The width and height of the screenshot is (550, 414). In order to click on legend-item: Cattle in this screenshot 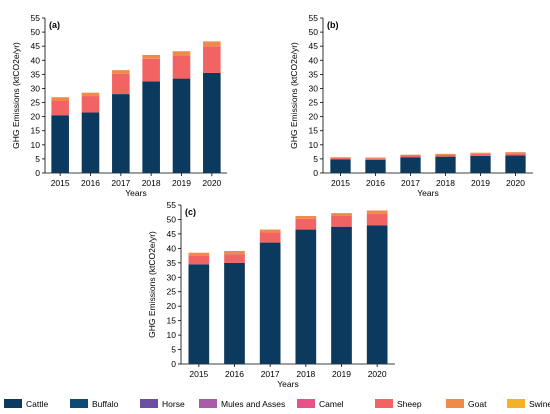, I will do `click(26, 404)`.